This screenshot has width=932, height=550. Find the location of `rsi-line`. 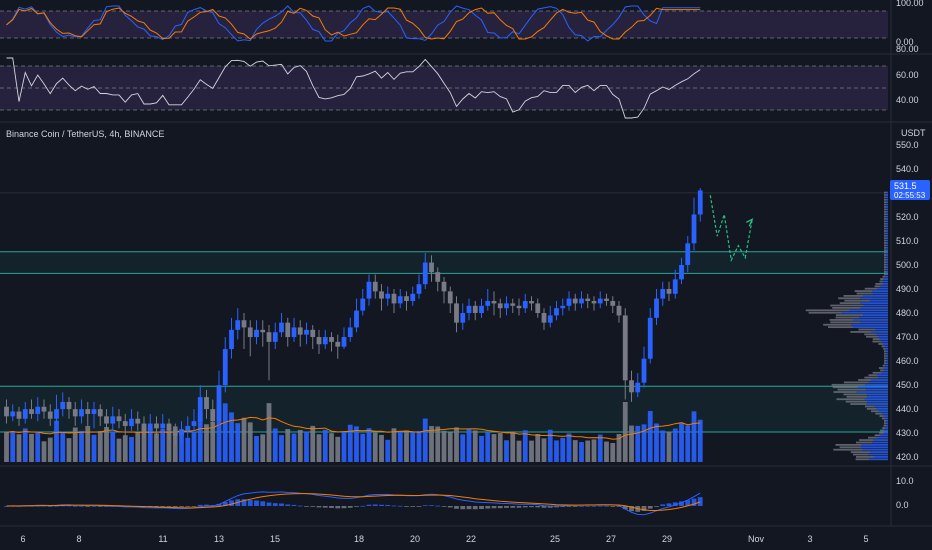

rsi-line is located at coordinates (353, 88).